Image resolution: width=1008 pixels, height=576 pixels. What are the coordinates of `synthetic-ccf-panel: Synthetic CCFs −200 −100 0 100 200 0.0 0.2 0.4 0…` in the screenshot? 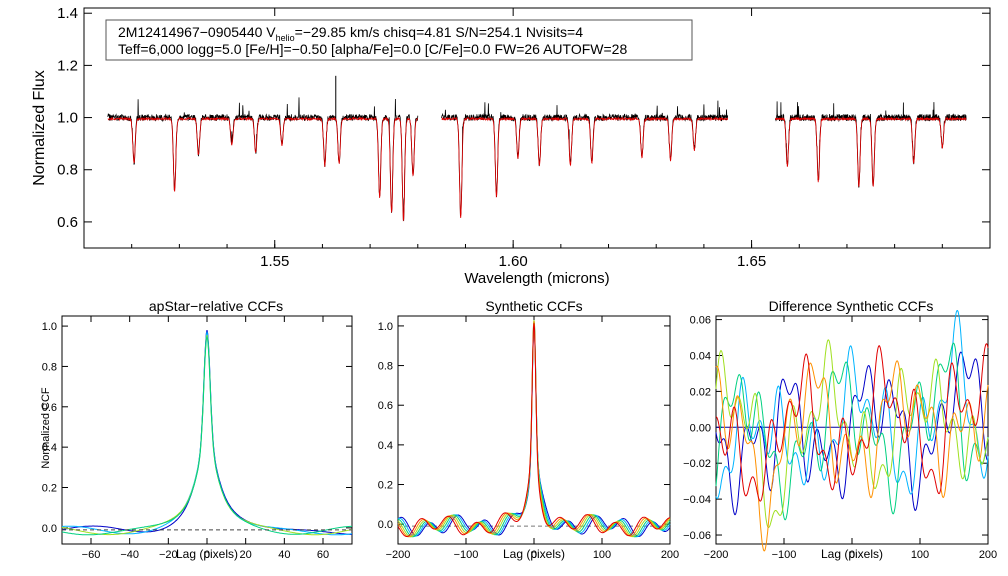 It's located at (528, 429).